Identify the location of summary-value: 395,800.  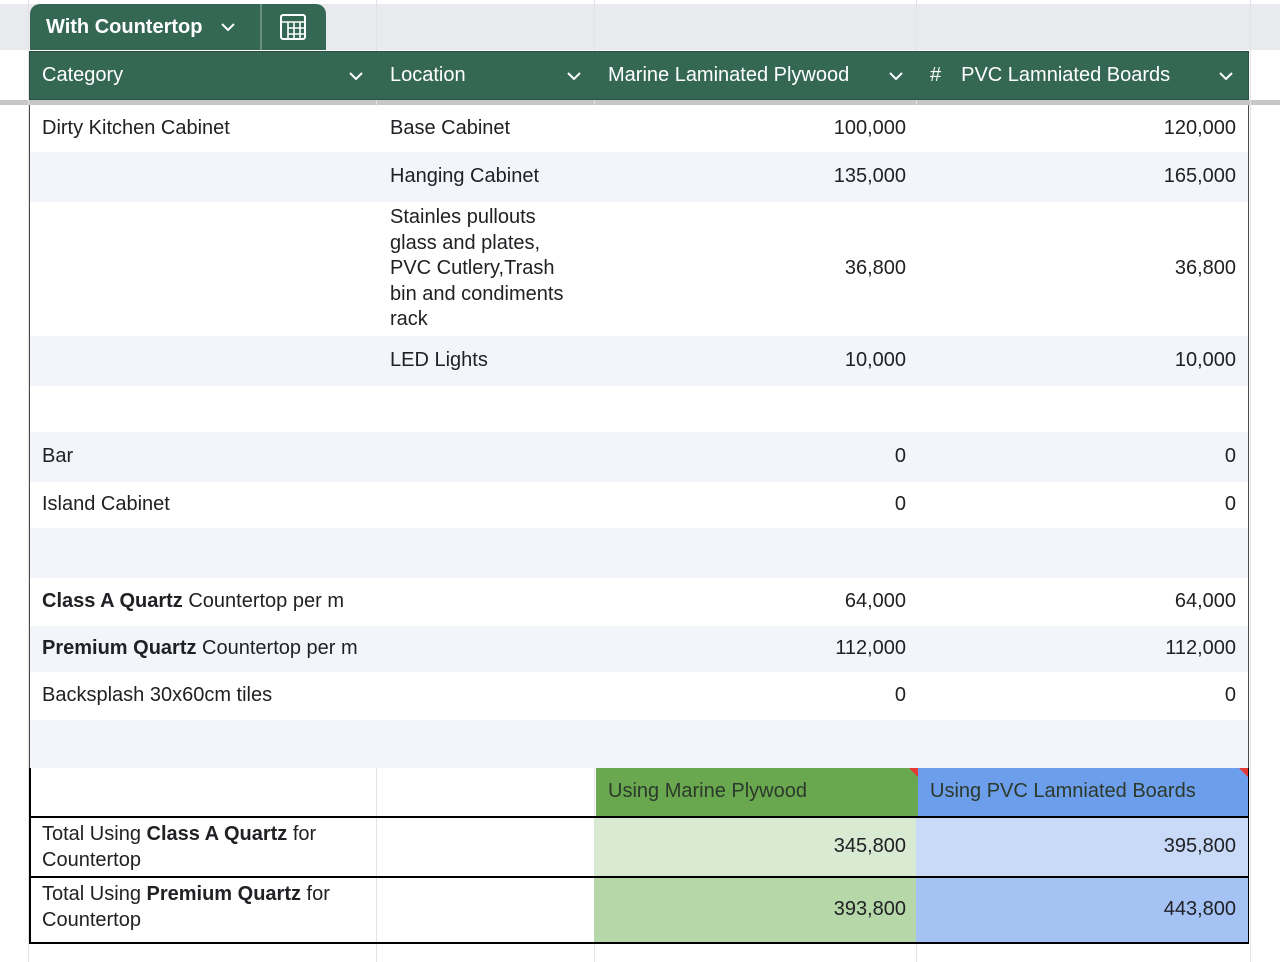
(1082, 847).